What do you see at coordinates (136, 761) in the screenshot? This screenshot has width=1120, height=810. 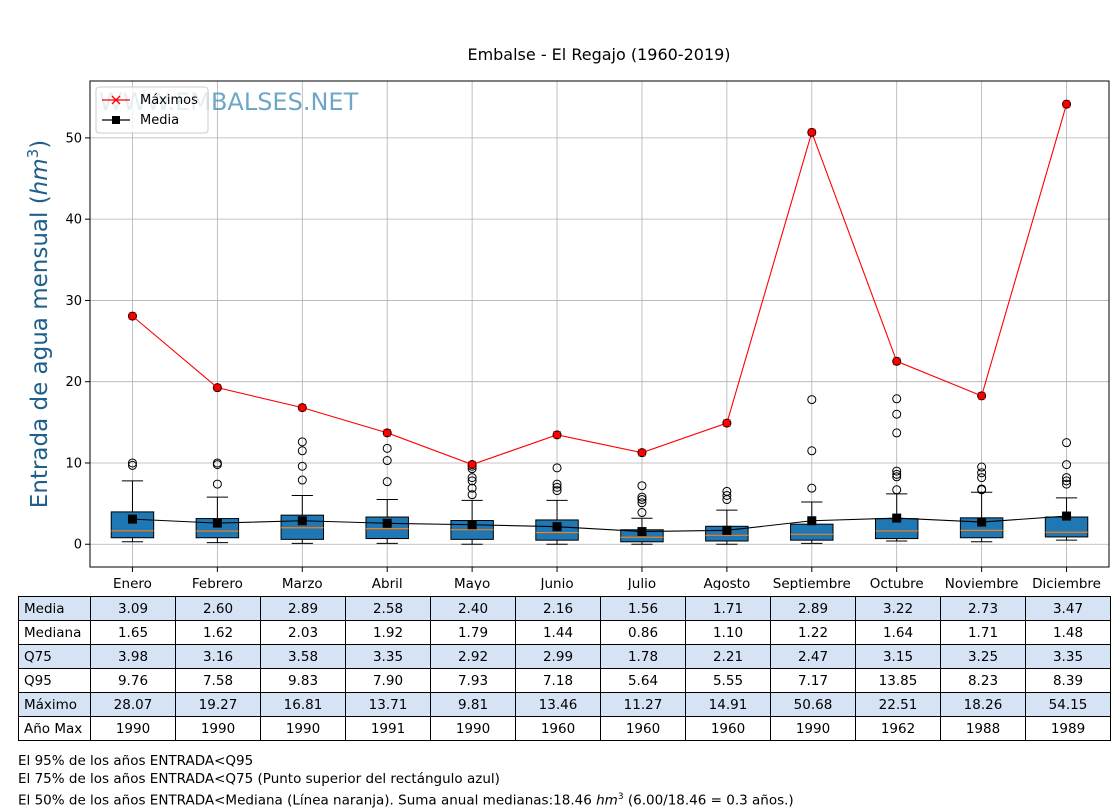 I see `note-q95: El 95% de los años ENTRADA<Q95` at bounding box center [136, 761].